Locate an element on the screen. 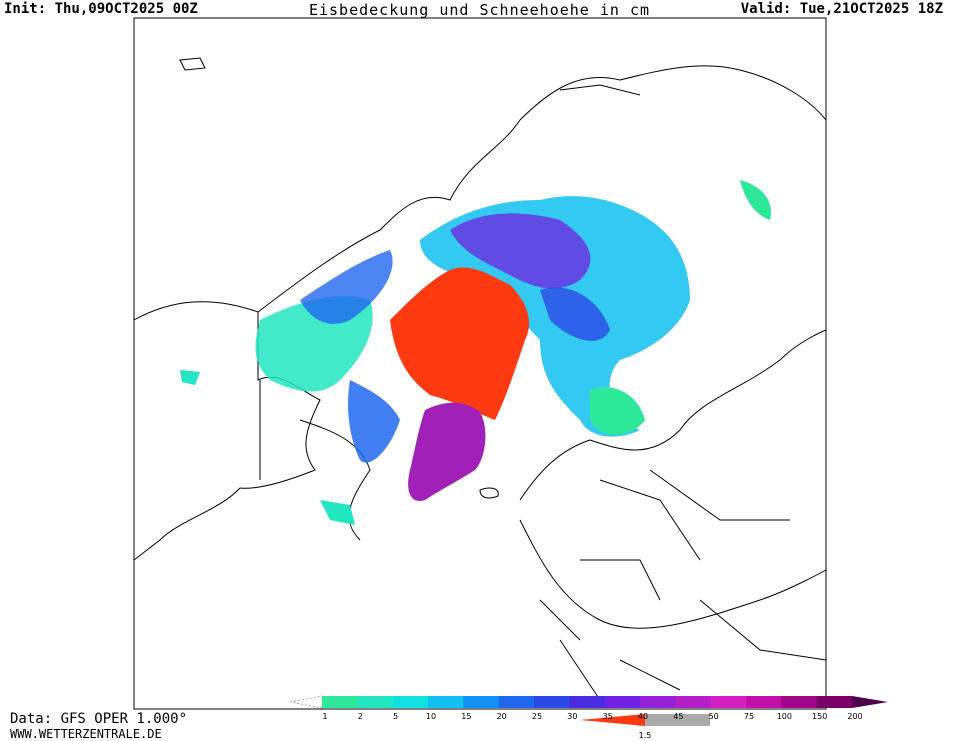 The width and height of the screenshot is (959, 741). colorbar-label: 35 is located at coordinates (608, 716).